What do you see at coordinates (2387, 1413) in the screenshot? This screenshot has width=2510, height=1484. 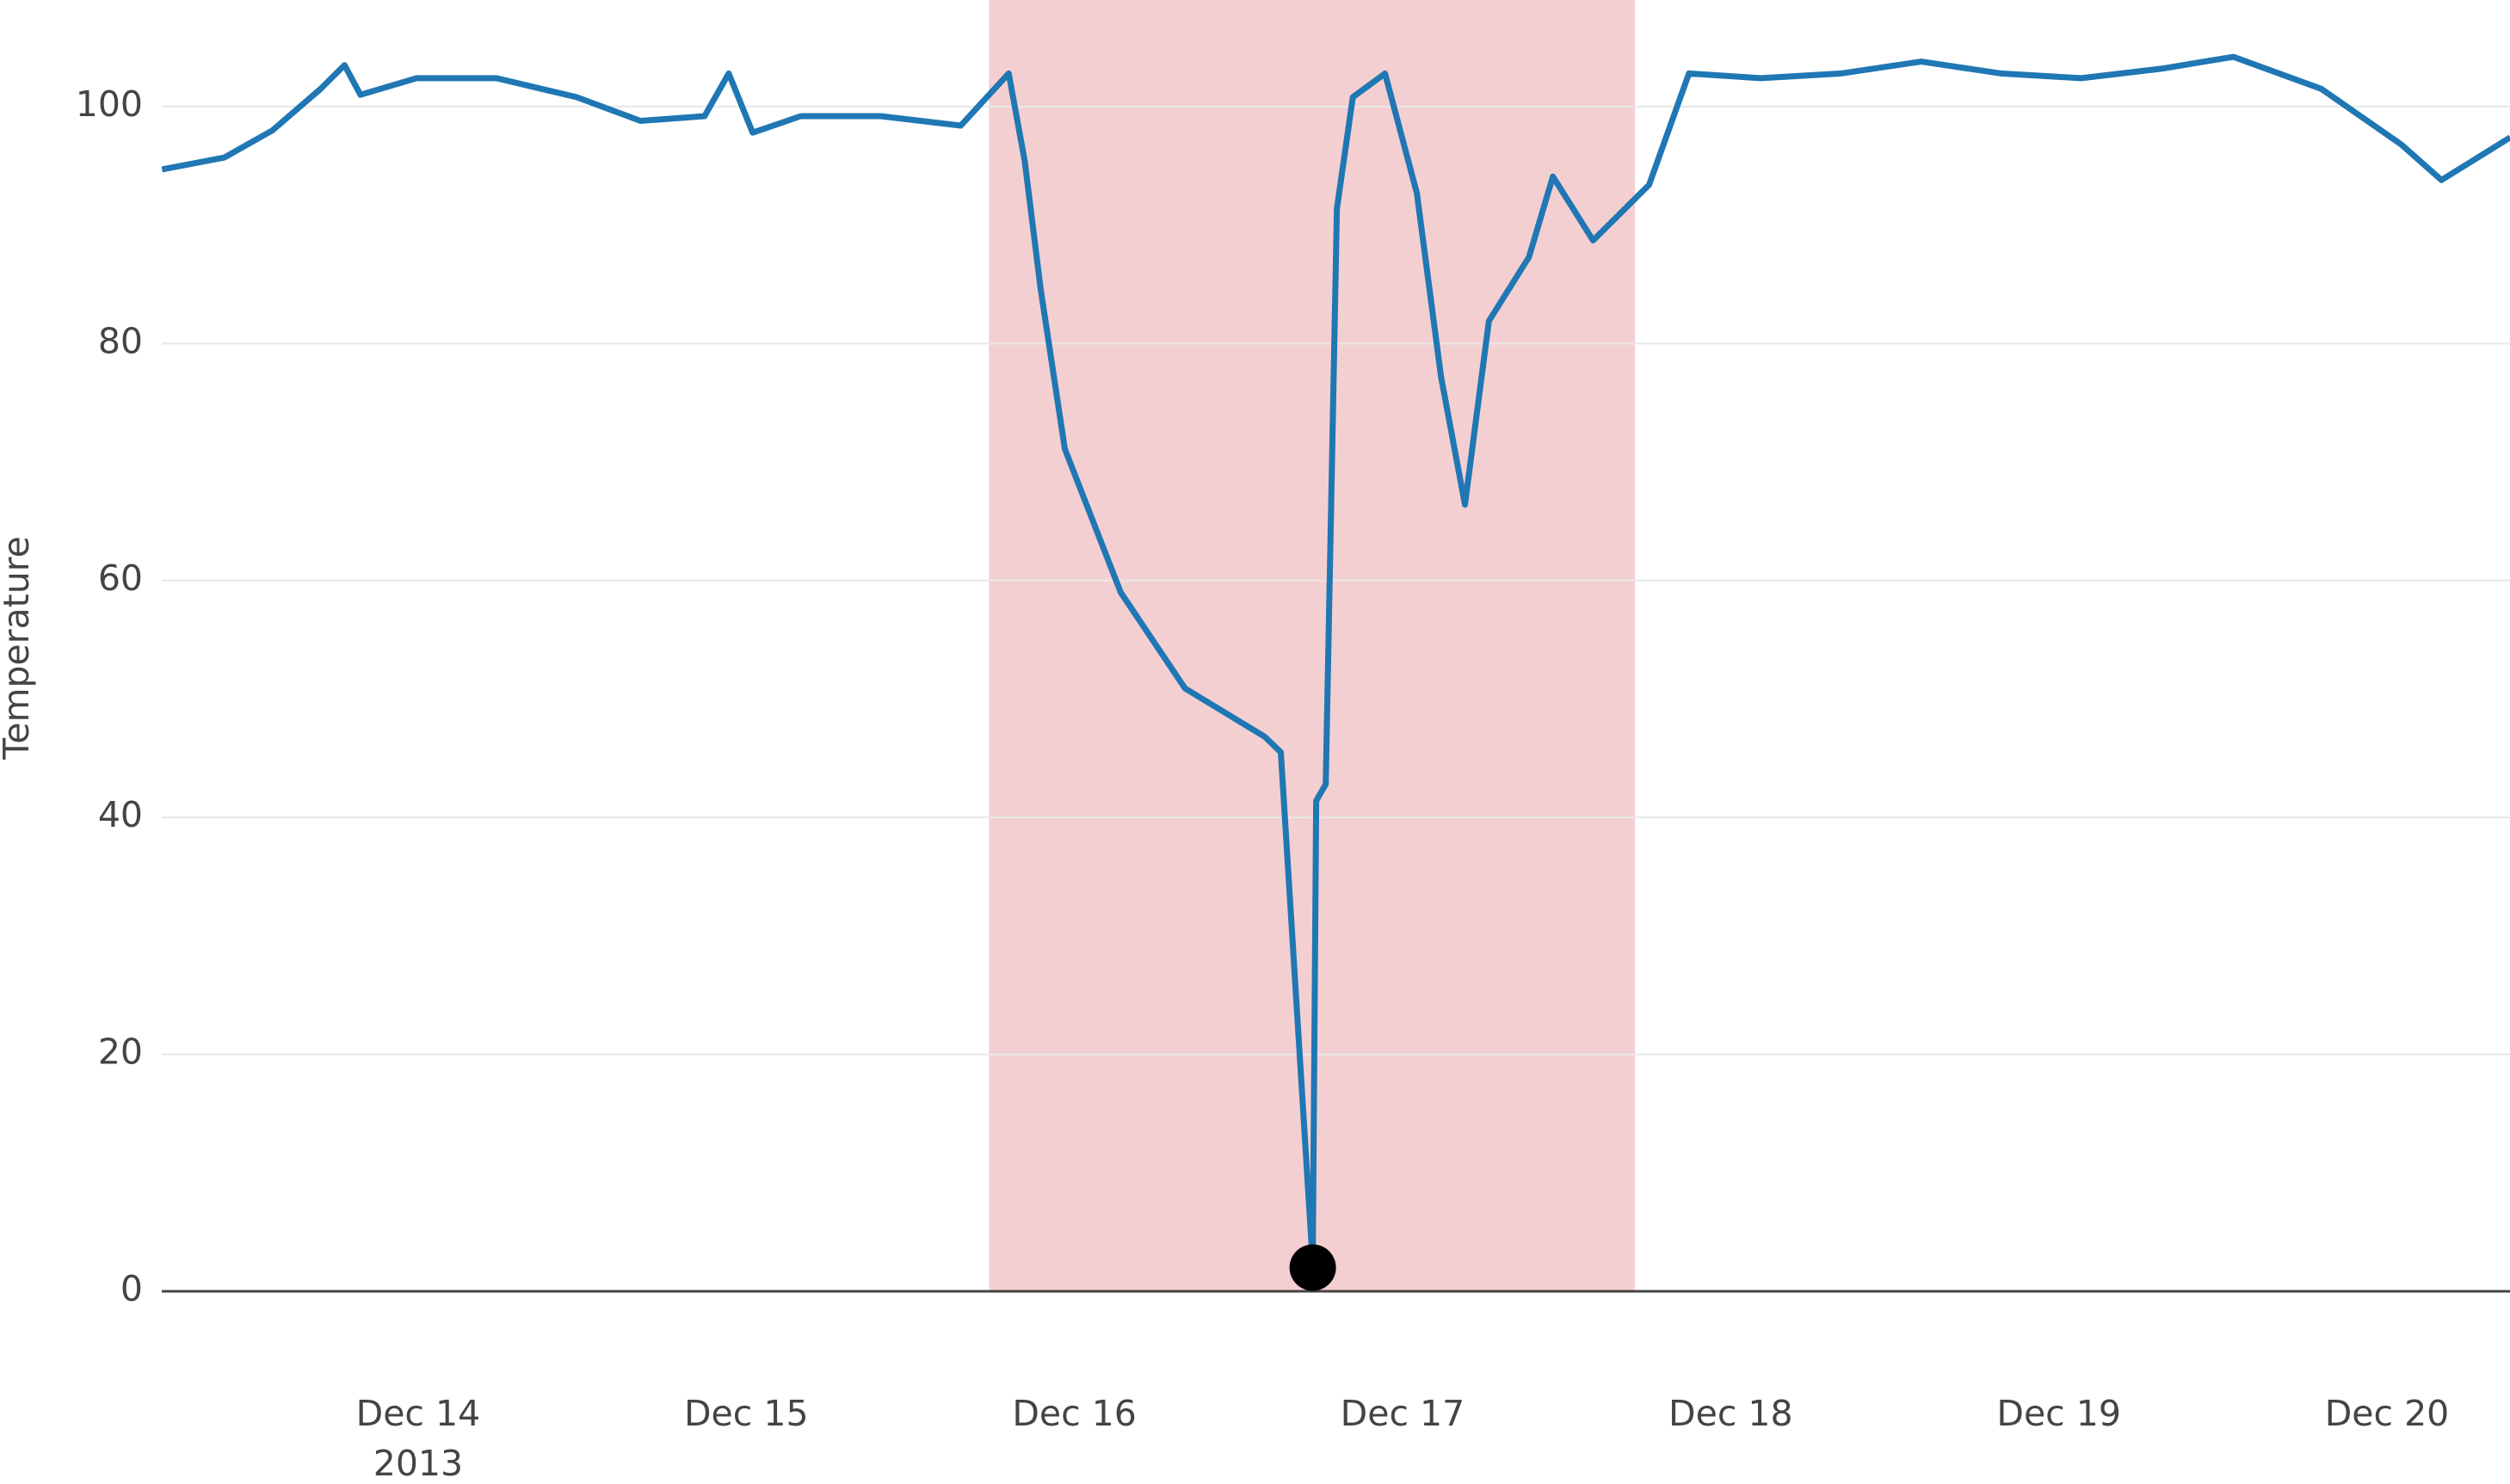 I see `x-tick-label: Dec 20` at bounding box center [2387, 1413].